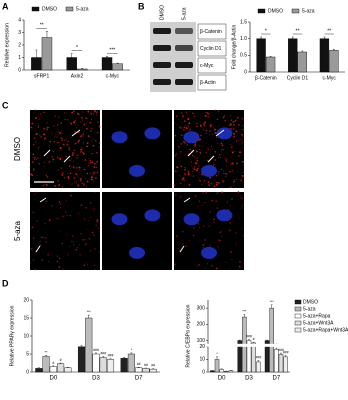 The width and height of the screenshot is (348, 400). What do you see at coordinates (222, 379) in the screenshot?
I see `x-tick-label: D0` at bounding box center [222, 379].